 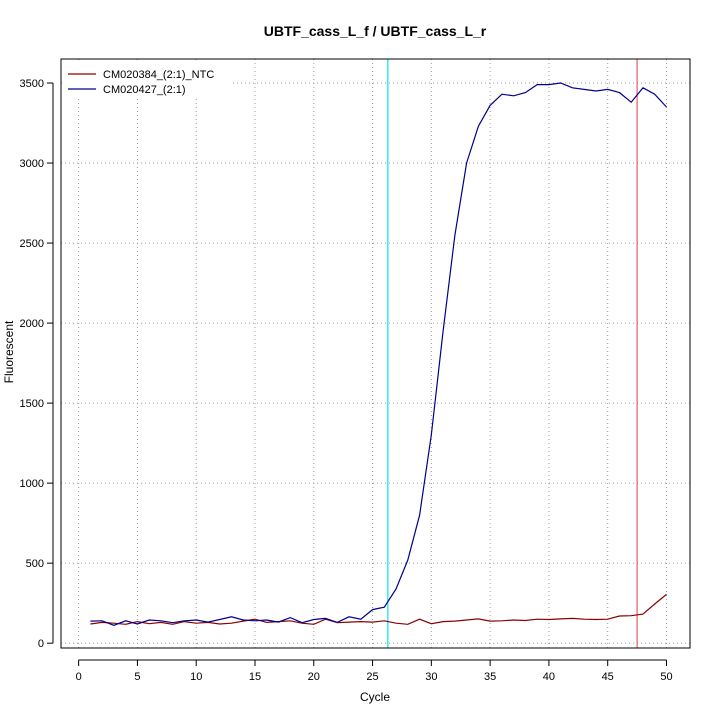 I want to click on y-tick-label: 1000, so click(x=32, y=484).